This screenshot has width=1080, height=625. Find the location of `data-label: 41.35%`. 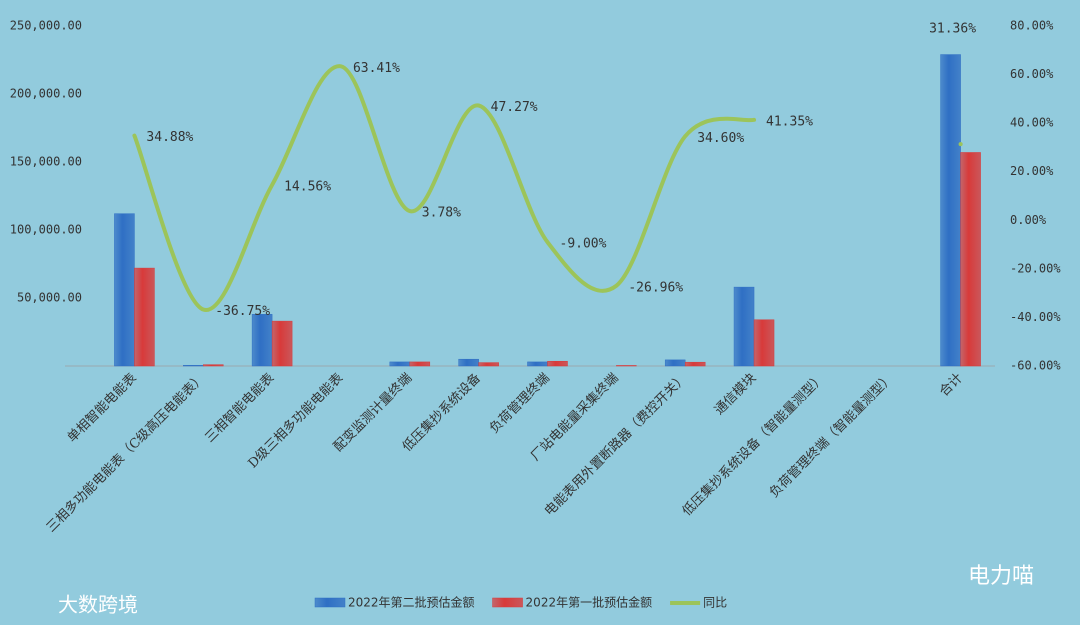

data-label: 41.35% is located at coordinates (789, 121).